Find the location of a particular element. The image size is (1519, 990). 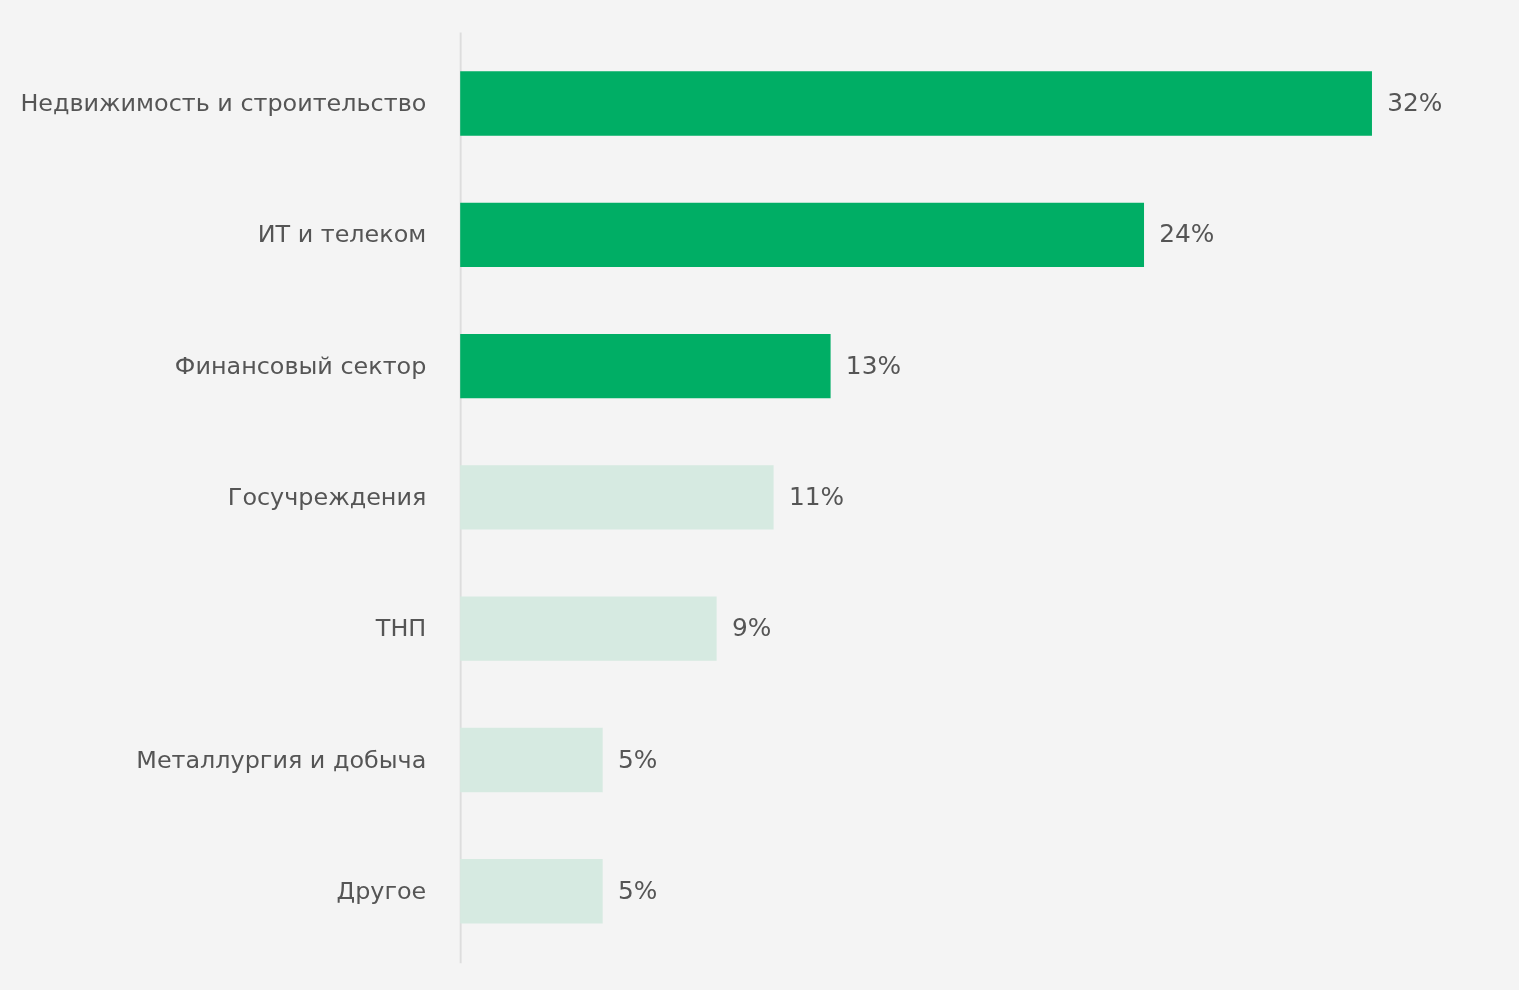

y-tick-label: Госучреждения is located at coordinates (327, 497).